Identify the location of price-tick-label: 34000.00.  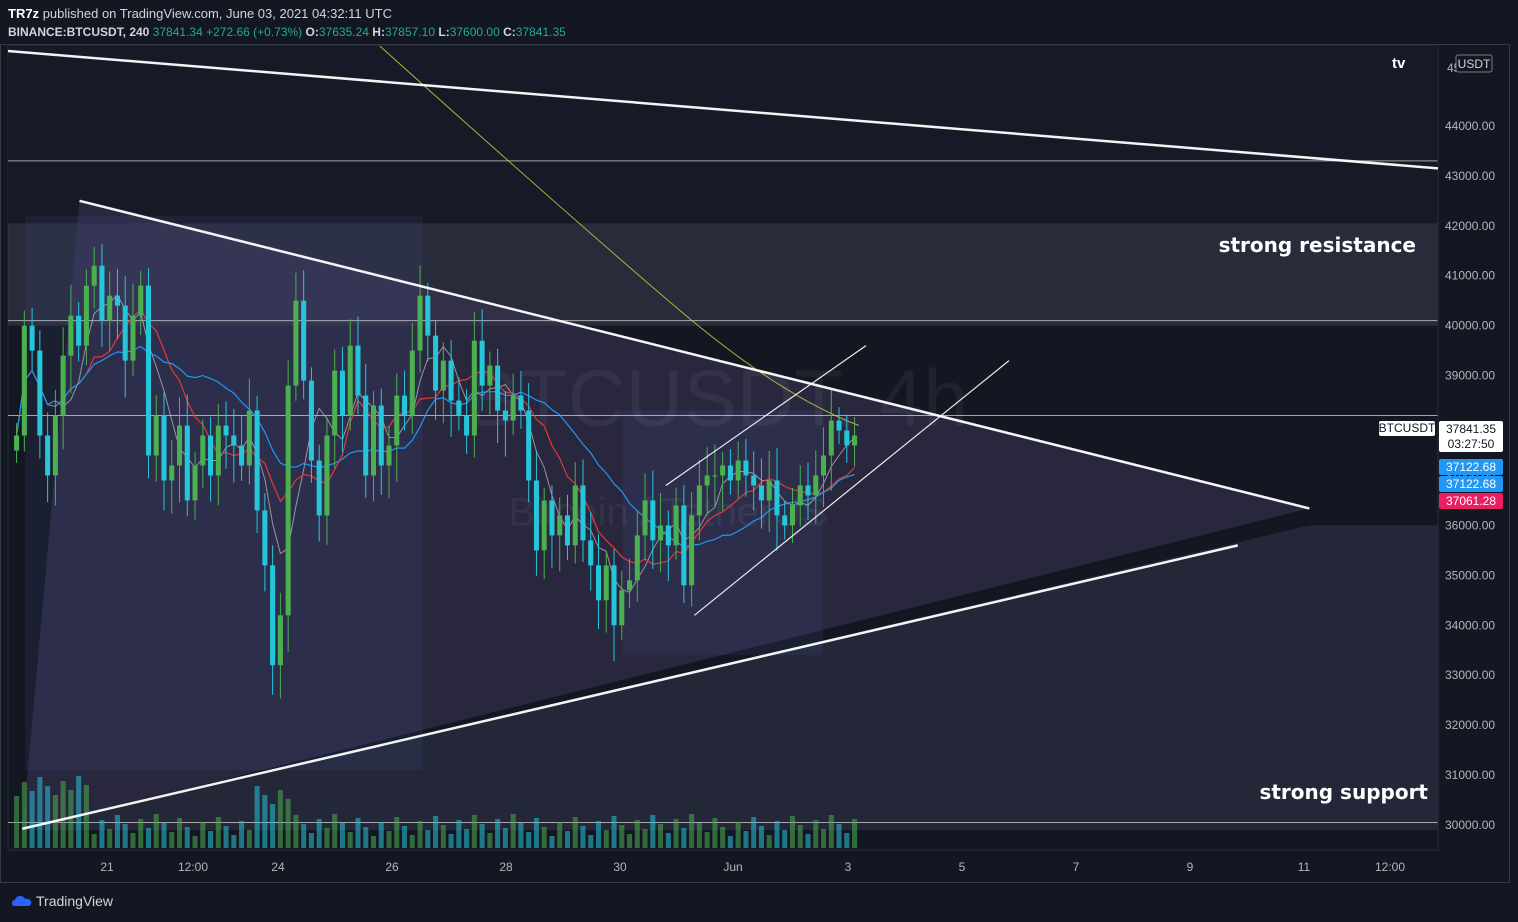
(1470, 625).